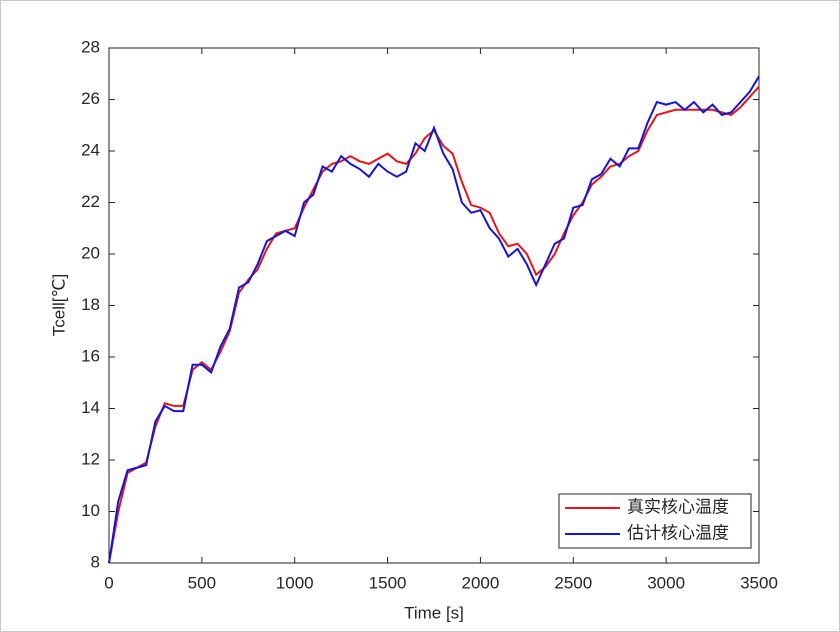 The image size is (840, 632). What do you see at coordinates (678, 508) in the screenshot?
I see `legend-label: 真实核心温度` at bounding box center [678, 508].